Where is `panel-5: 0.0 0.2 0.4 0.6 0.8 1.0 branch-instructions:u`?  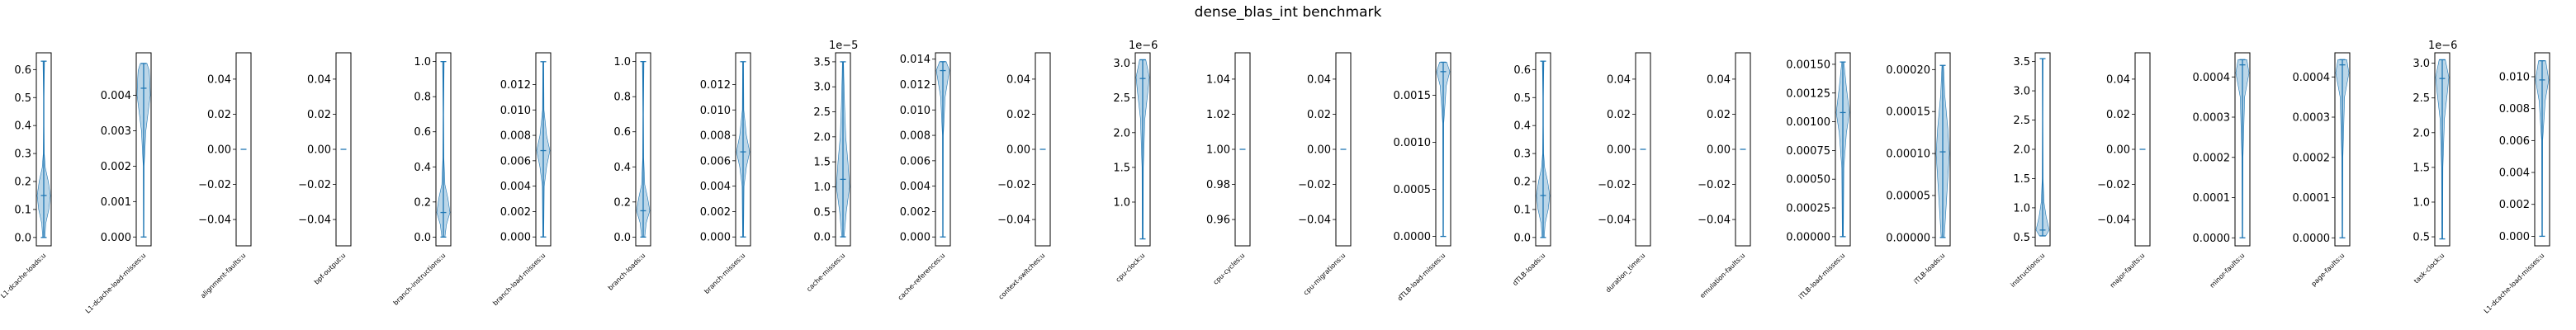 panel-5: 0.0 0.2 0.4 0.6 0.8 1.0 branch-instructions:u is located at coordinates (422, 179).